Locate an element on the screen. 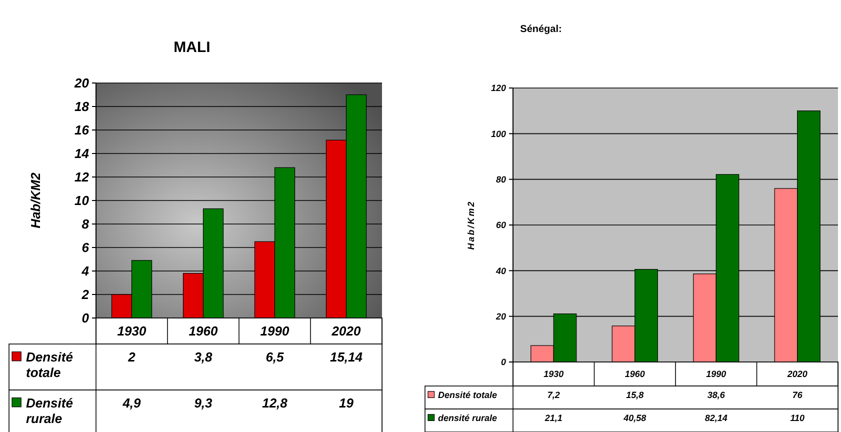 The width and height of the screenshot is (841, 432). data-label: 76 is located at coordinates (798, 395).